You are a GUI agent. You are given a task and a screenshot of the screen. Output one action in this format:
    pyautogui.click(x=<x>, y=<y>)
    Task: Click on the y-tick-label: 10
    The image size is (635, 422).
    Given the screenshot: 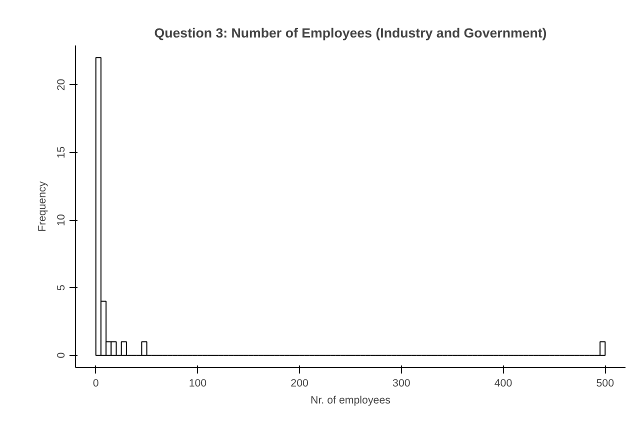 What is the action you would take?
    pyautogui.click(x=62, y=220)
    